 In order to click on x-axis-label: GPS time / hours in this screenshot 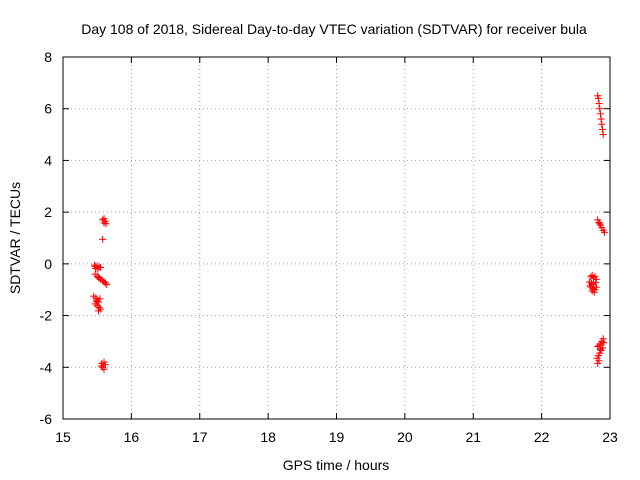, I will do `click(336, 465)`.